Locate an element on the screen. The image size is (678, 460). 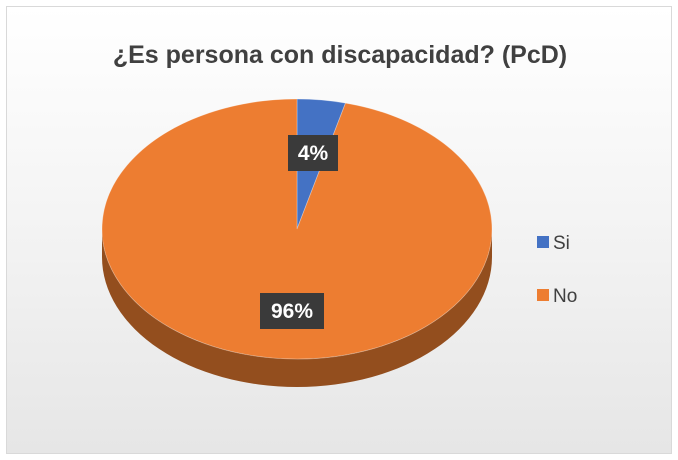
legend-swatch-si is located at coordinates (543, 242).